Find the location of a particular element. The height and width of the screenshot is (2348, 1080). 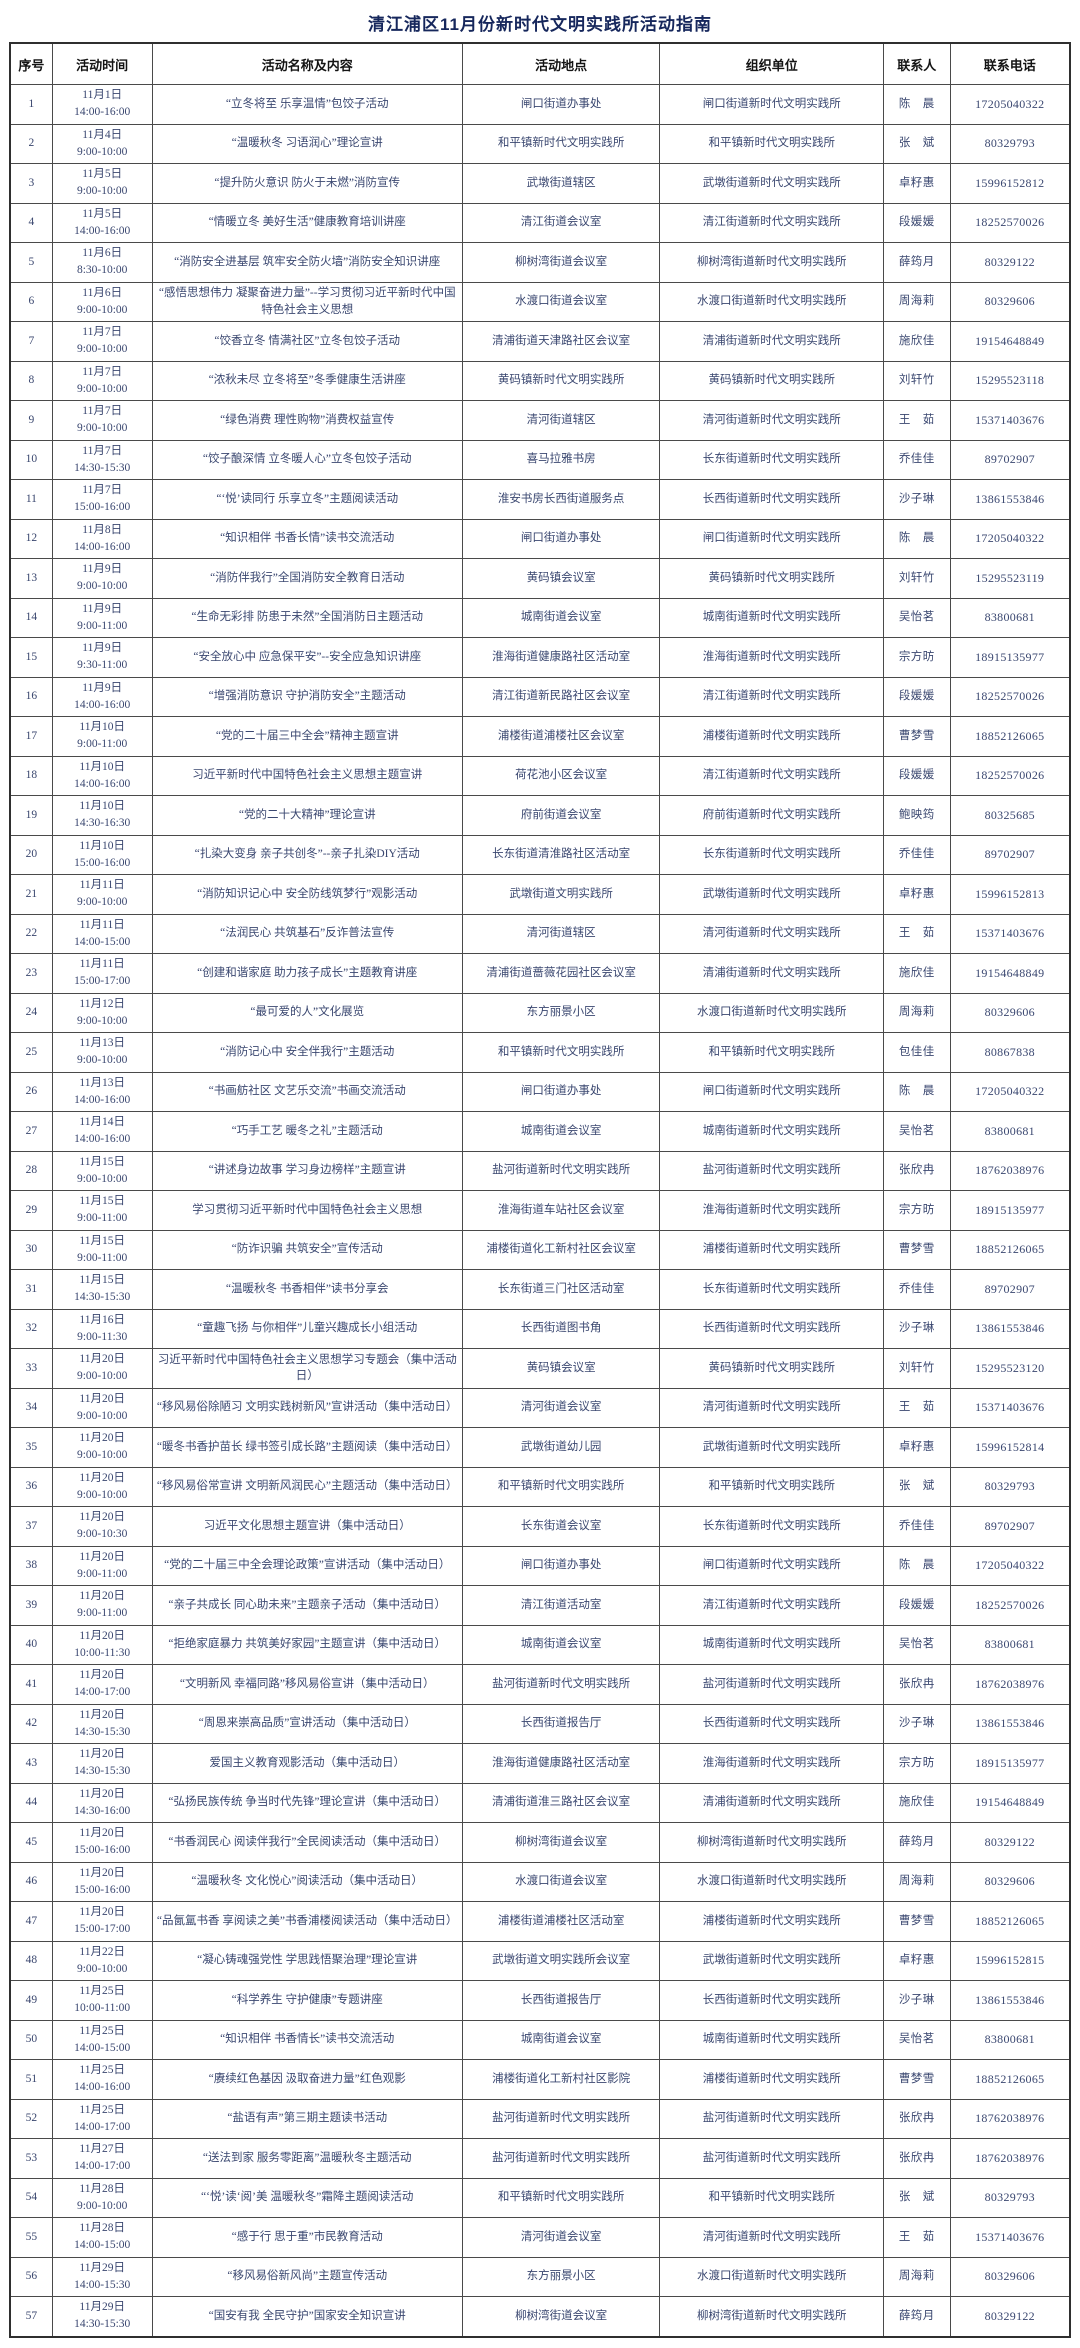

contact-phone: 13861553846 is located at coordinates (1010, 499).